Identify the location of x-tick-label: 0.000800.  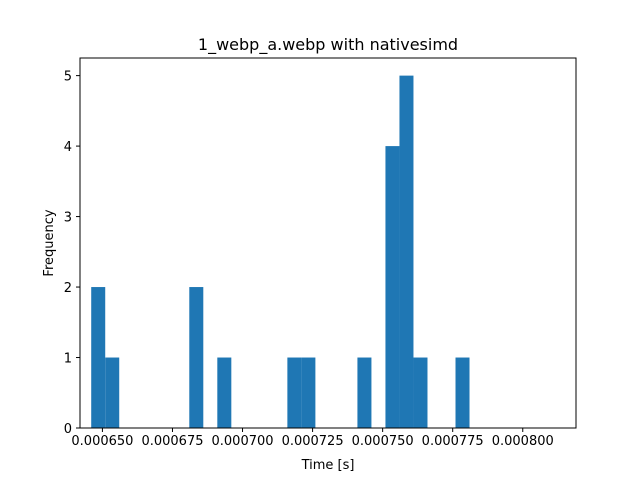
(523, 441).